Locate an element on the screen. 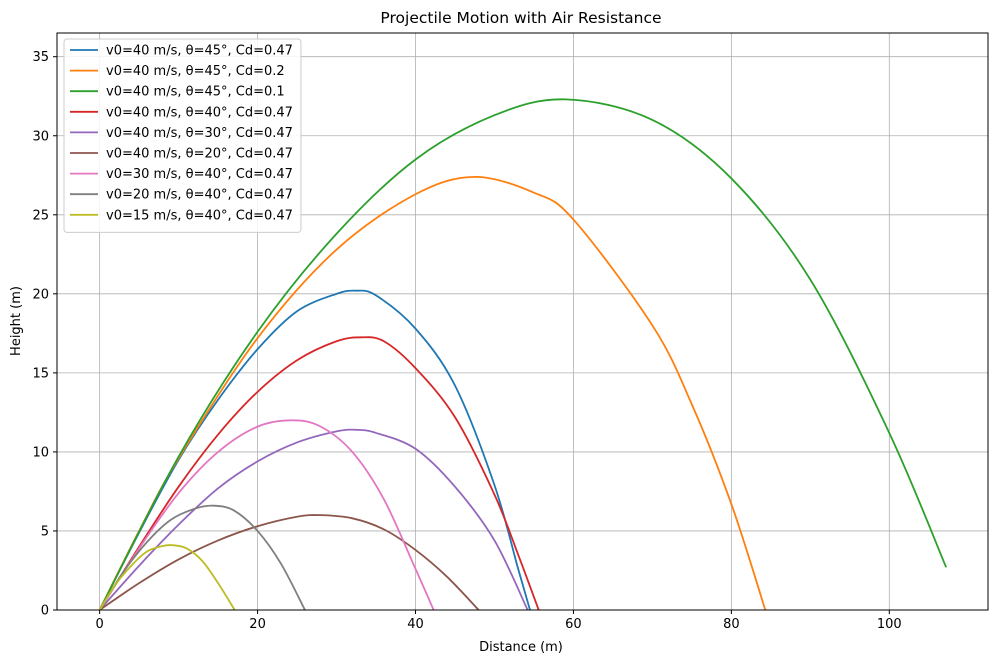  legend-box is located at coordinates (182, 135).